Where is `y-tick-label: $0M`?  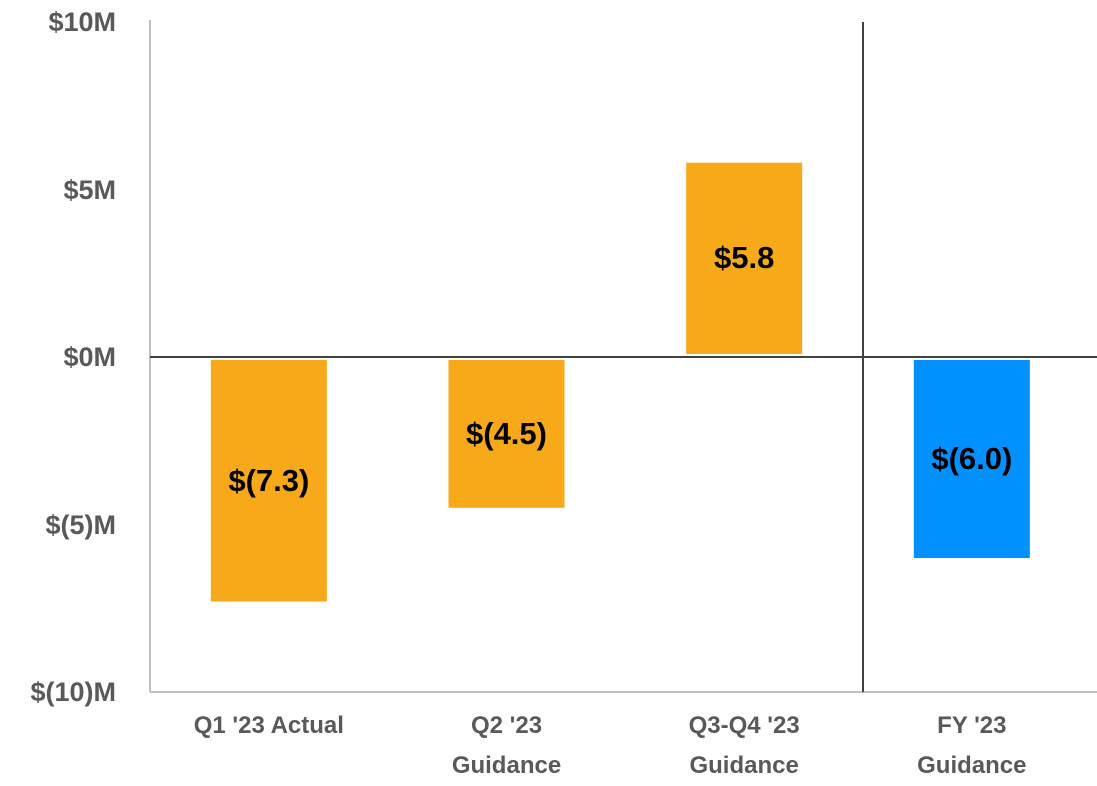
y-tick-label: $0M is located at coordinates (89, 357).